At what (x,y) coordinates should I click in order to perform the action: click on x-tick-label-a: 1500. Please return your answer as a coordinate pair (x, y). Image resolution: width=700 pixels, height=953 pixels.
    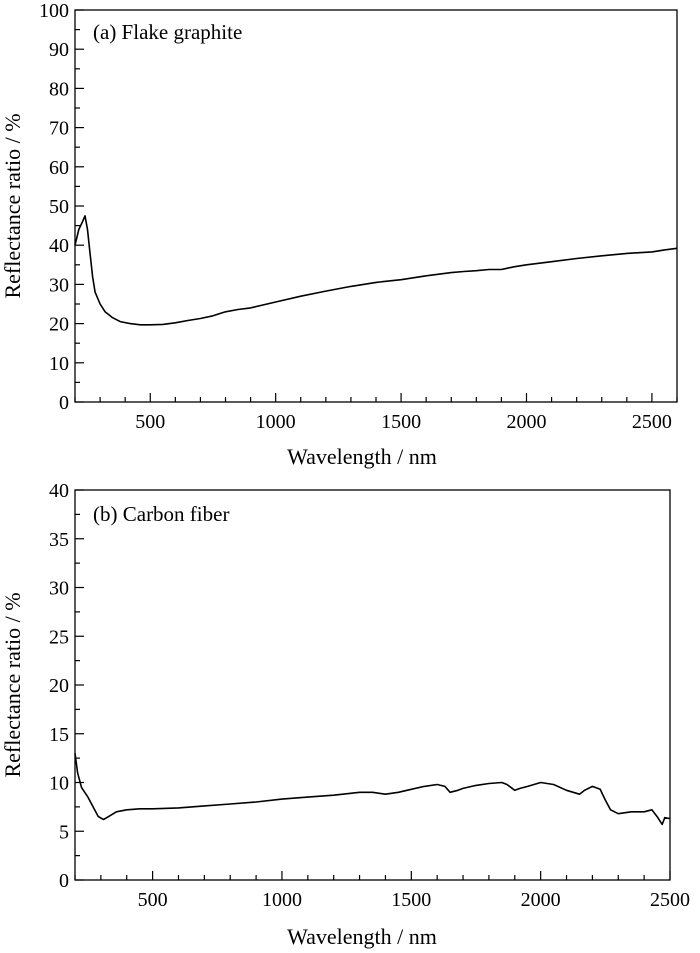
    Looking at the image, I should click on (401, 422).